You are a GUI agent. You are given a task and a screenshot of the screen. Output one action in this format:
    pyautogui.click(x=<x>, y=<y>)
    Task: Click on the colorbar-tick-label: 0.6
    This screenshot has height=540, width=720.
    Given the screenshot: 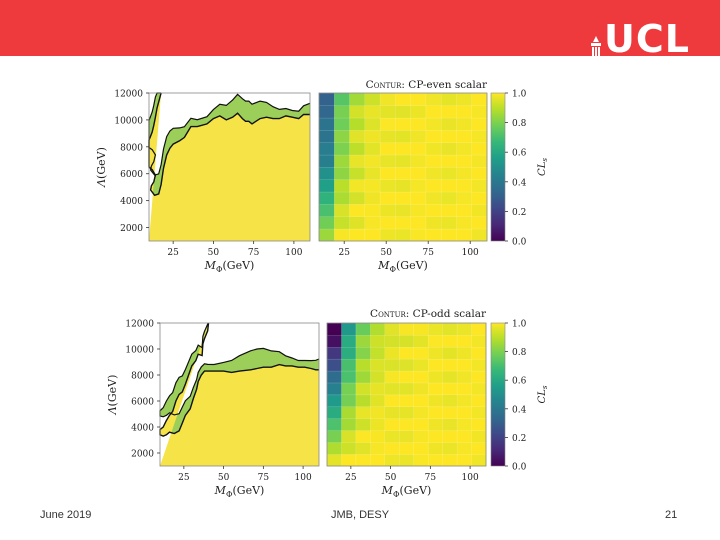 What is the action you would take?
    pyautogui.click(x=519, y=154)
    